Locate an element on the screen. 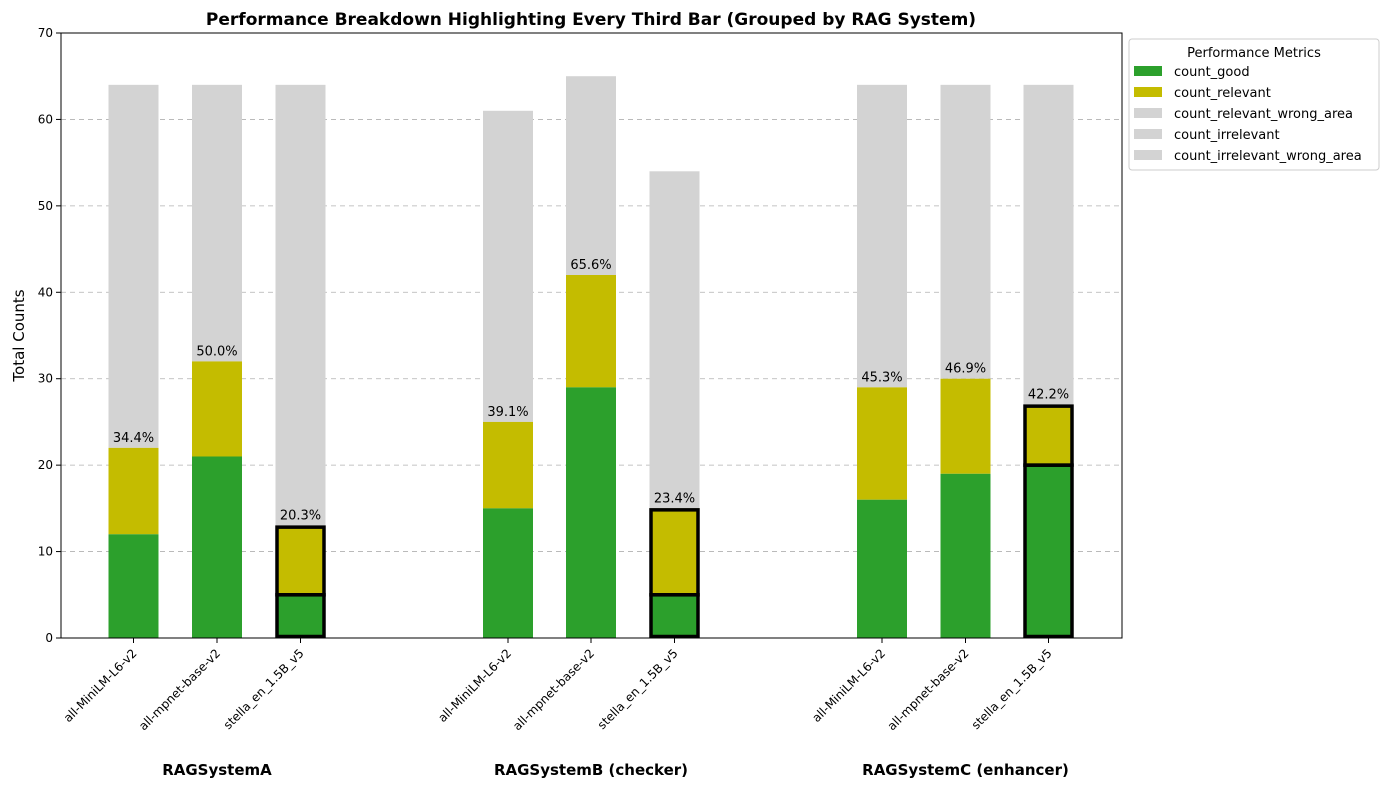 The image size is (1389, 787). bar-percent-label: 42.2% is located at coordinates (1048, 395).